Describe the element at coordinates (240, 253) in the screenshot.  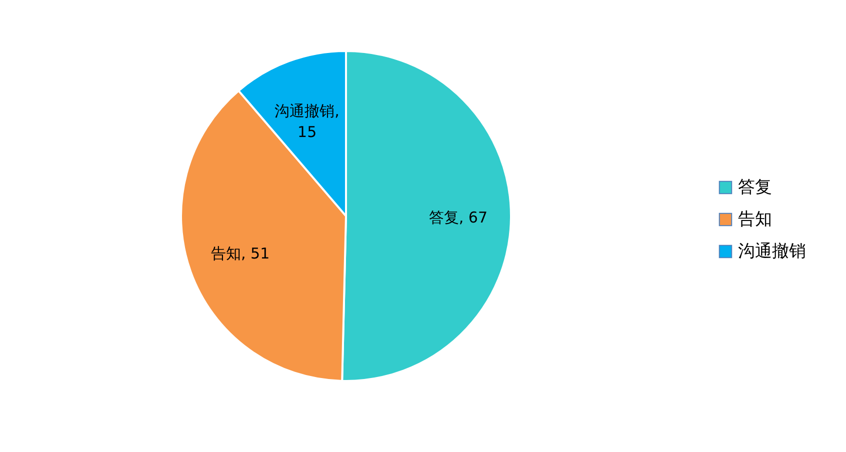
I see `data-label: 告知, 51` at that location.